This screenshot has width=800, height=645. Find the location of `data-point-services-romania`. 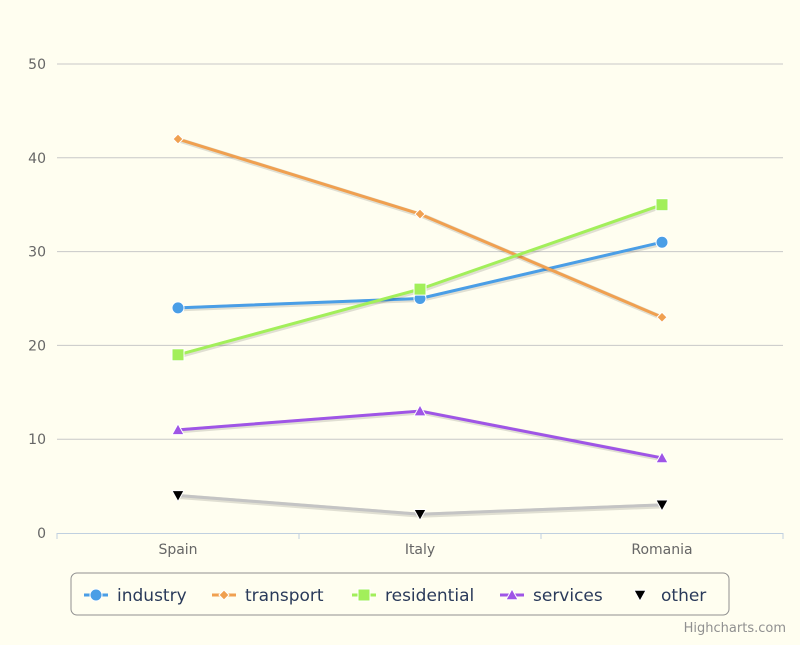

data-point-services-romania is located at coordinates (662, 457).